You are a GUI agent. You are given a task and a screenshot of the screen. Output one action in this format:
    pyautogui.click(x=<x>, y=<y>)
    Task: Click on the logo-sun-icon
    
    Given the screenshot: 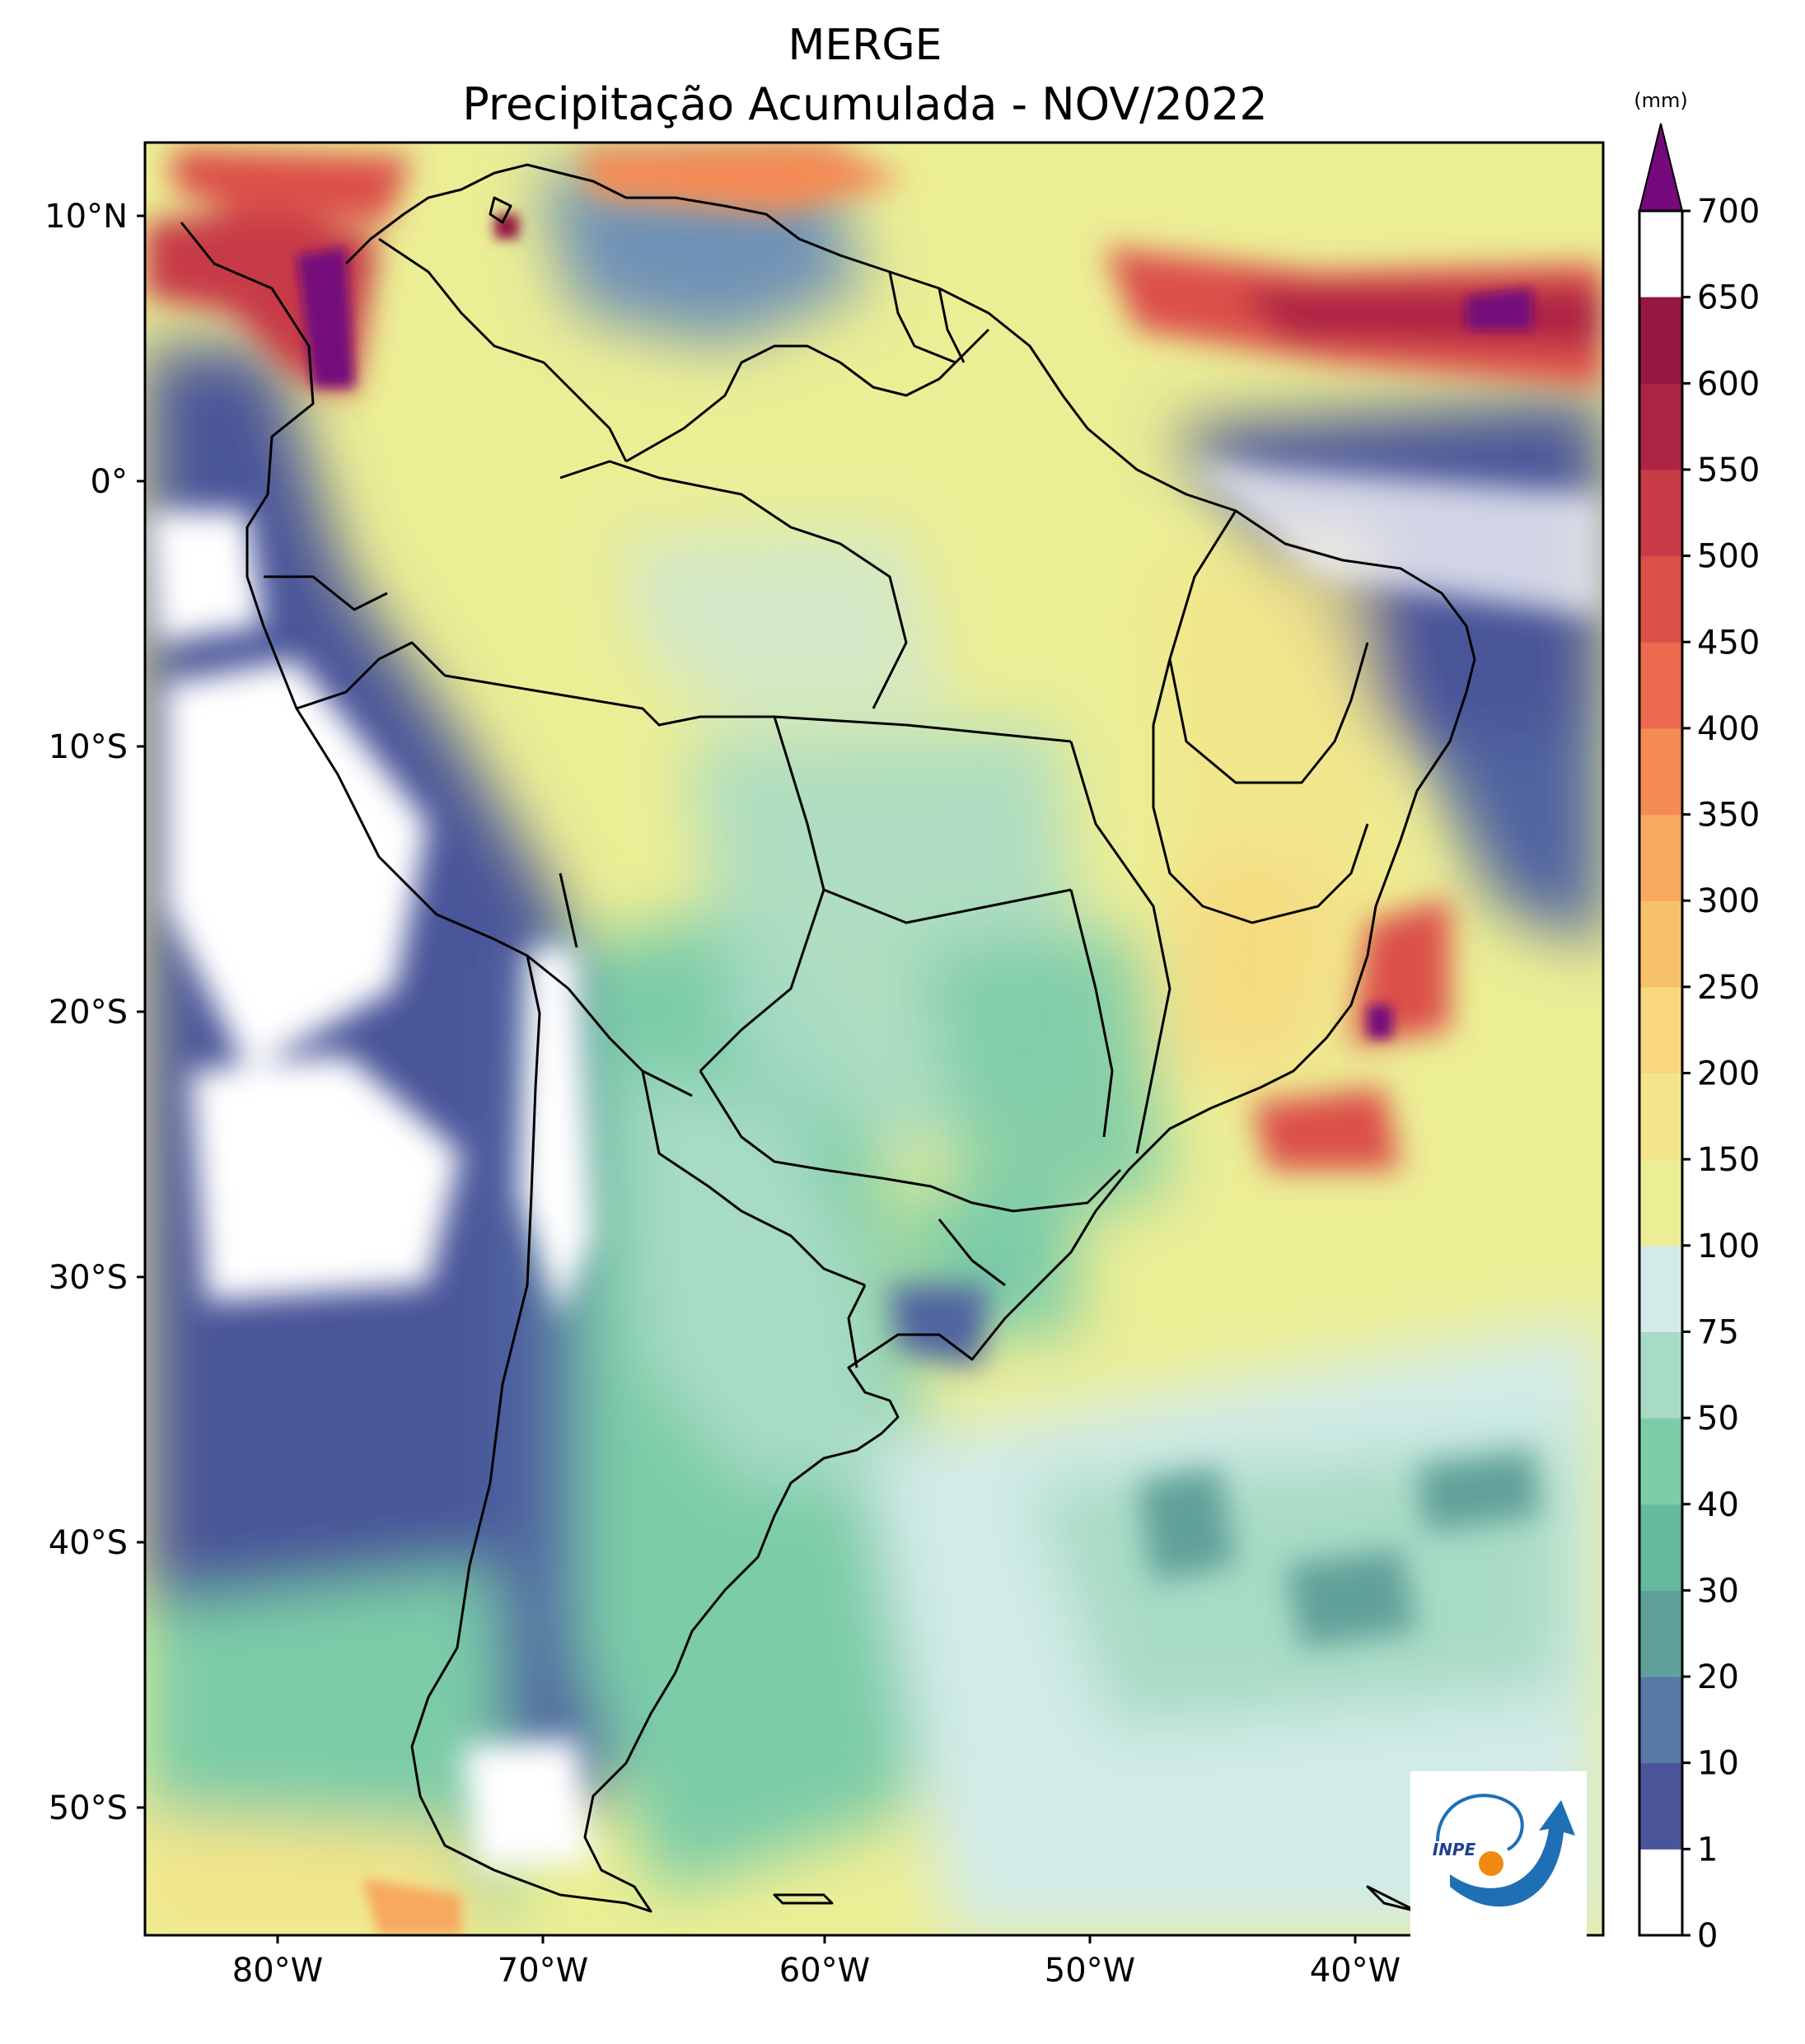 What is the action you would take?
    pyautogui.click(x=1491, y=1863)
    